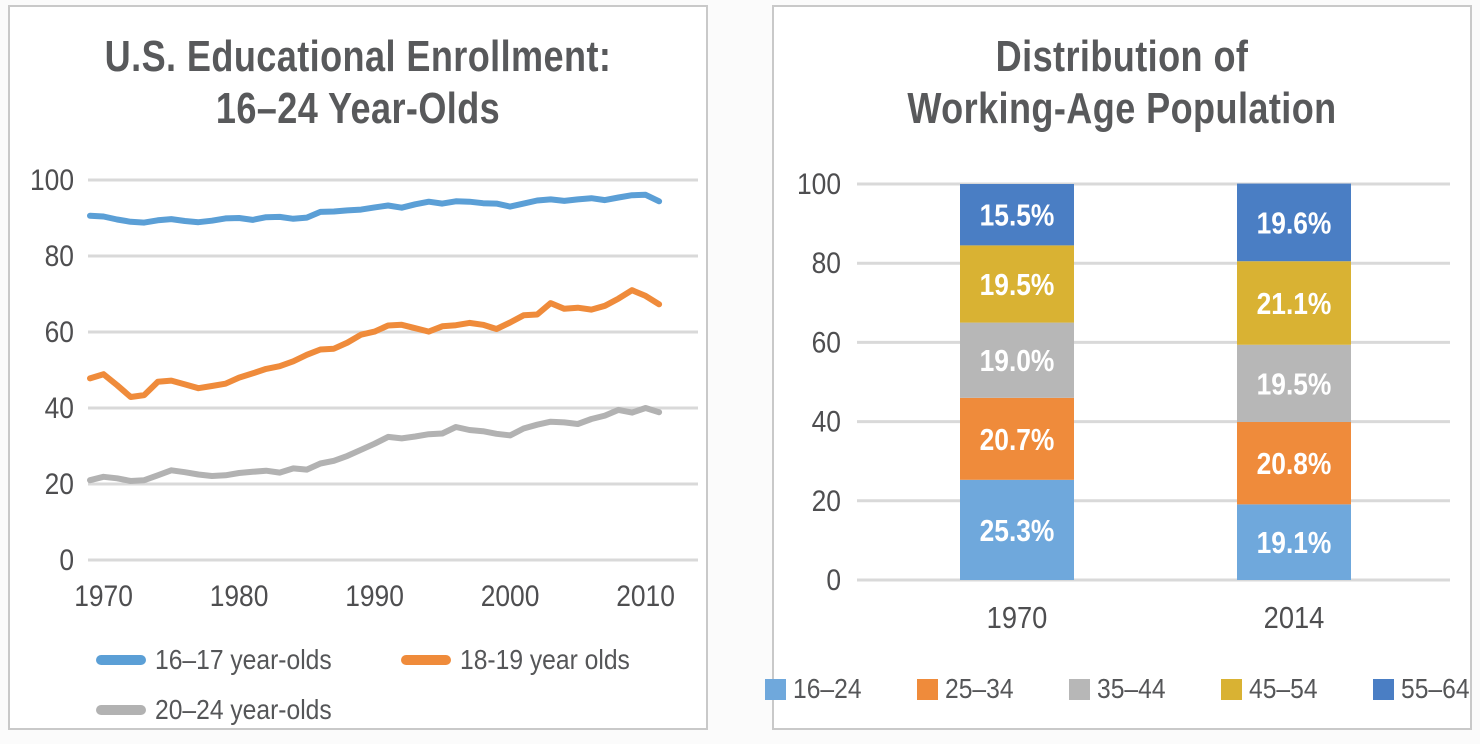  I want to click on series-line-16-17-year-olds, so click(375, 208).